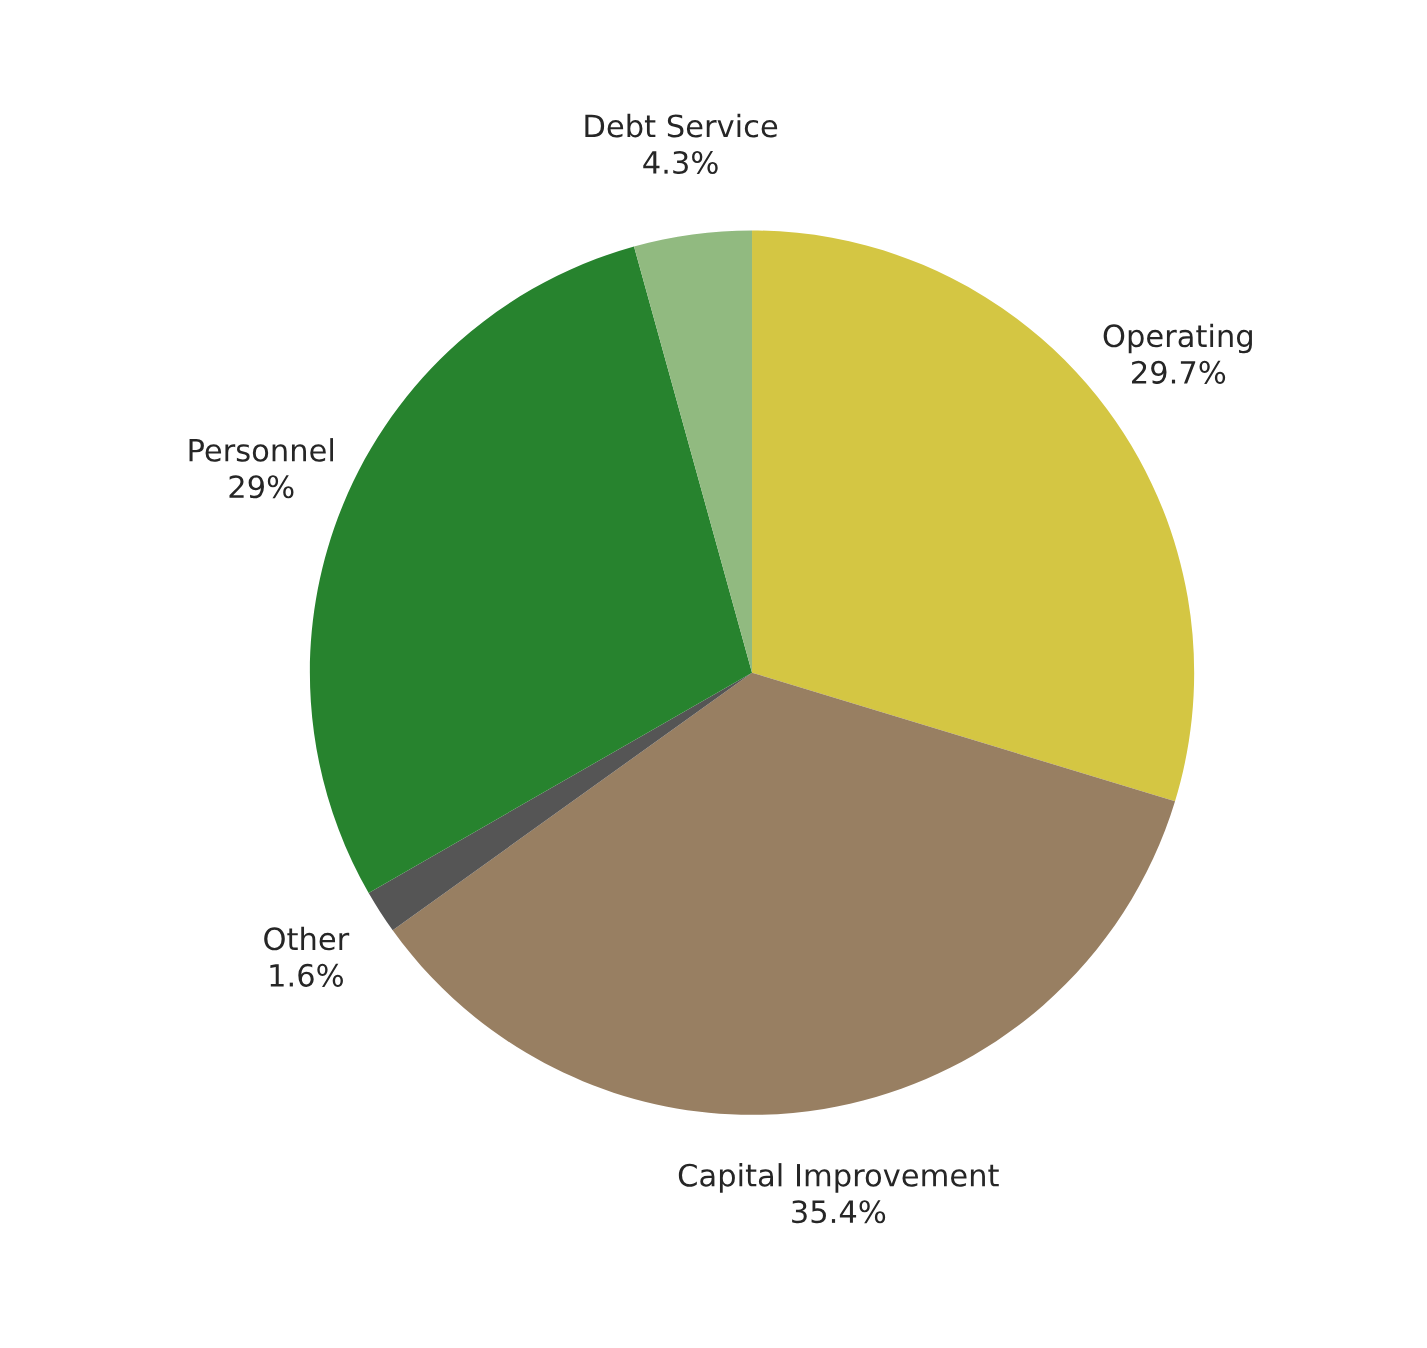 This screenshot has width=1427, height=1348. I want to click on slice-label: Operating, so click(1177, 338).